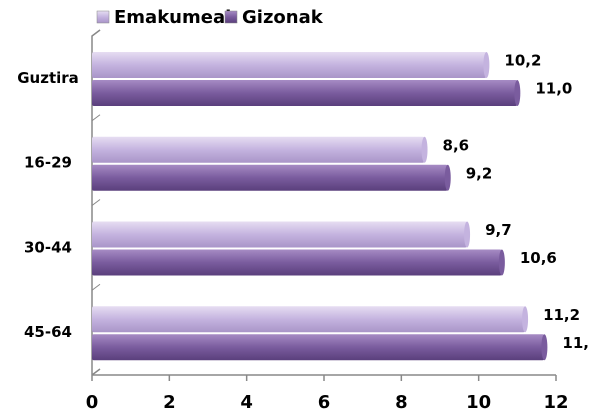 The width and height of the screenshot is (590, 416). Describe the element at coordinates (176, 17) in the screenshot. I see `legend-label: Emakumeak` at that location.